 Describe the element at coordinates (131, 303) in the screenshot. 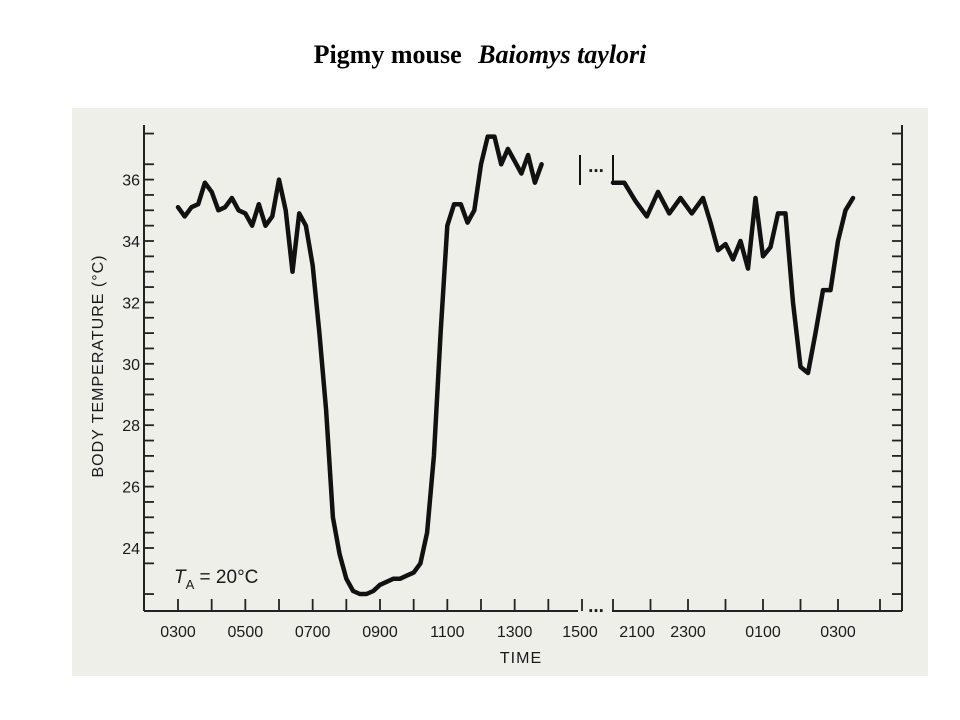

I see `y-tick-label: 32` at that location.